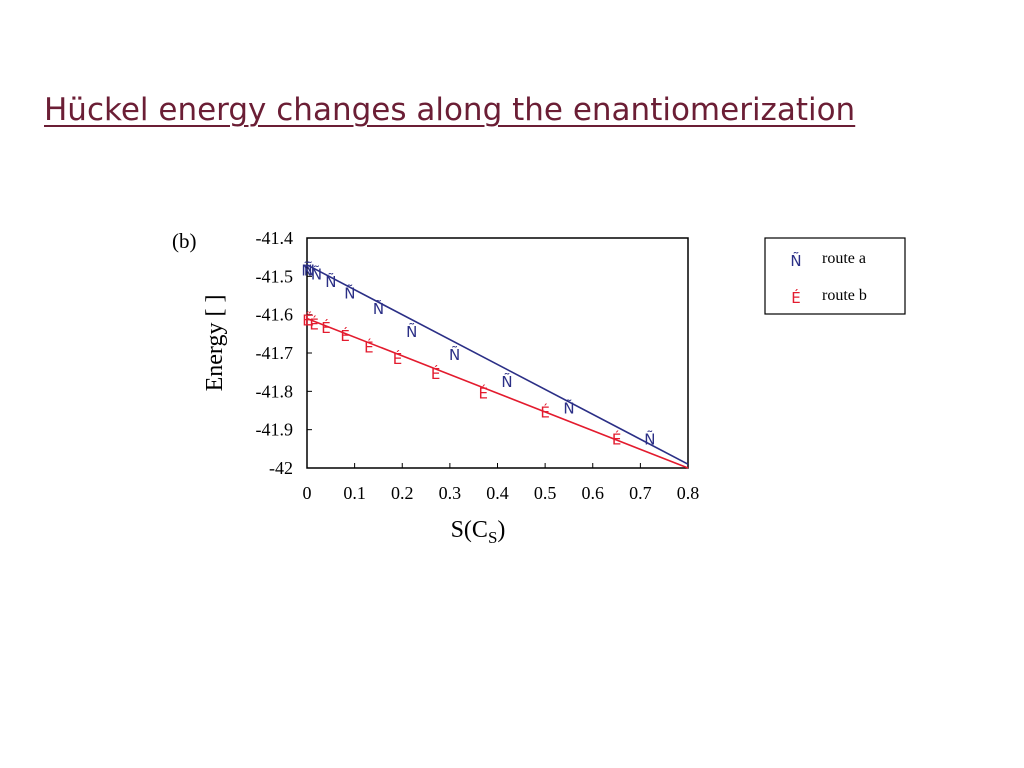 This screenshot has width=1024, height=768. I want to click on y-tick-label: -41.8, so click(275, 391).